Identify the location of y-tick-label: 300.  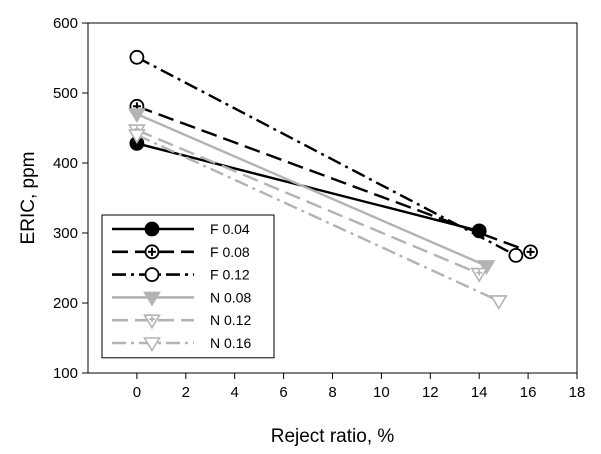
(65, 233).